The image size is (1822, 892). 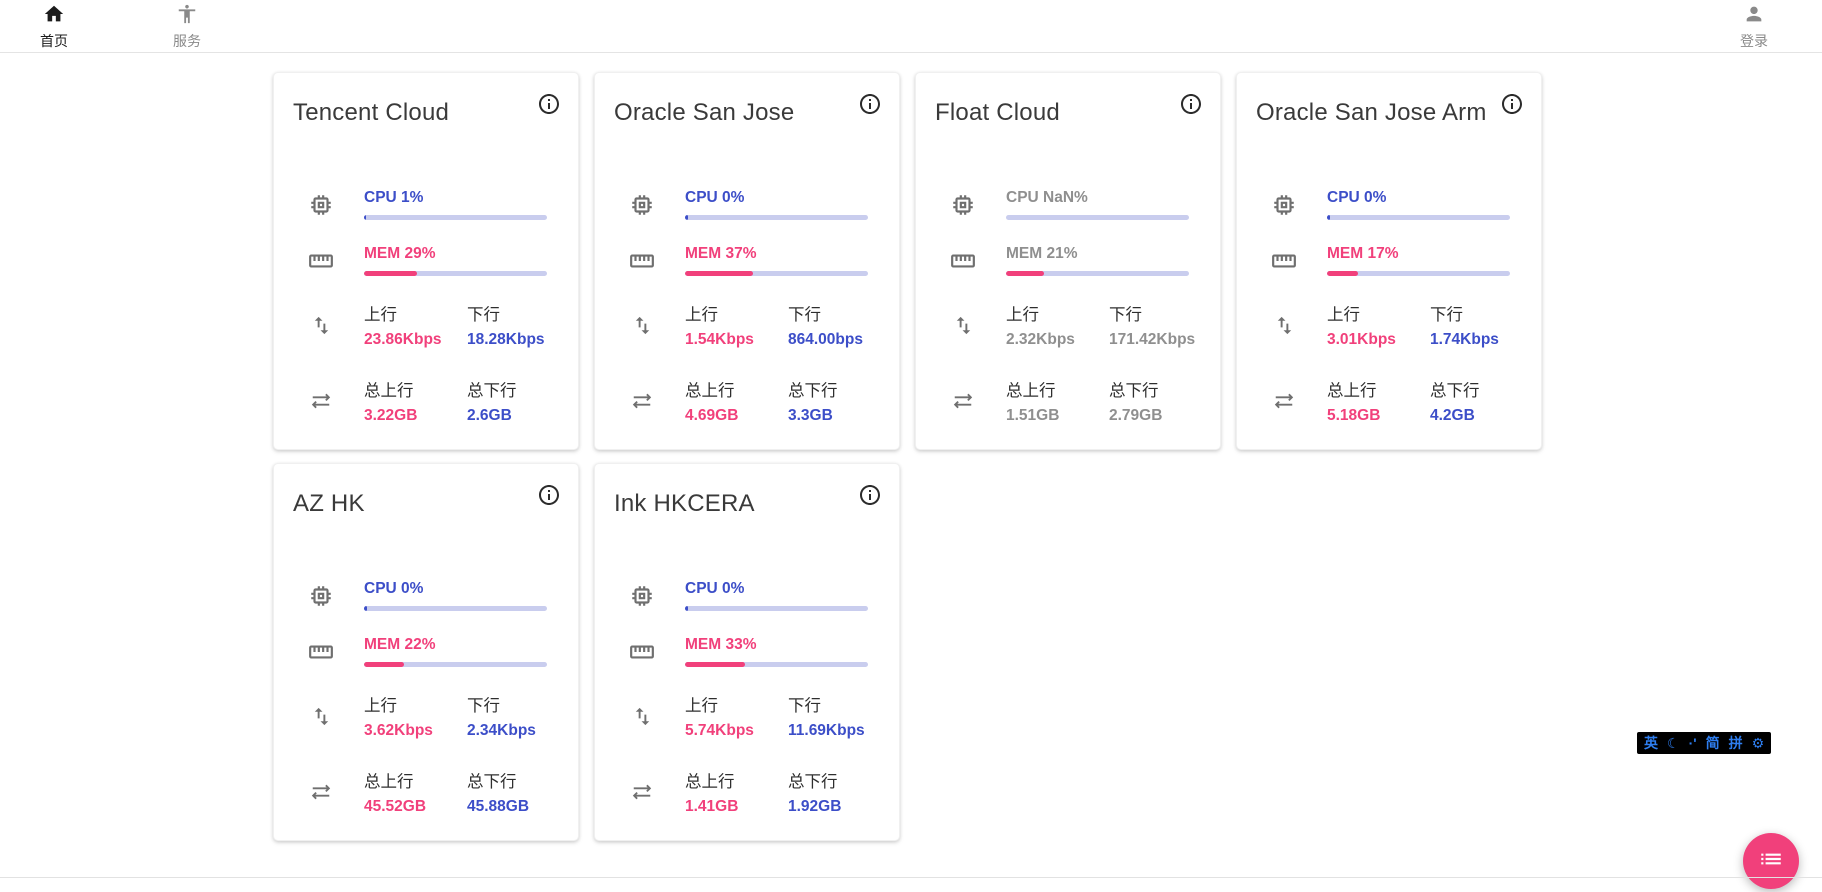 I want to click on total-up-value: 1.41GB, so click(x=712, y=806).